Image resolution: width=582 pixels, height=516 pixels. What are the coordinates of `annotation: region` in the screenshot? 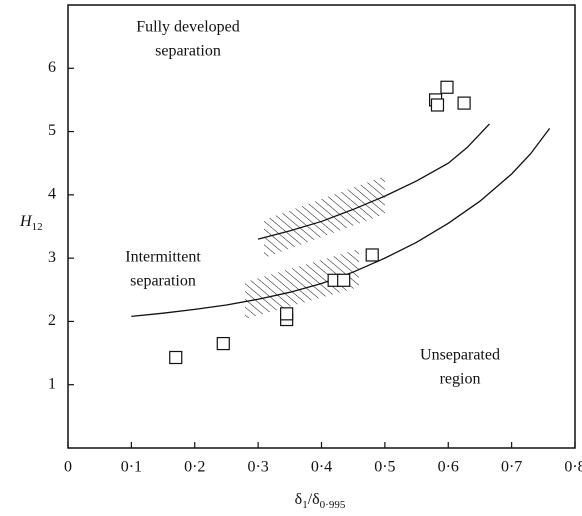 It's located at (460, 379).